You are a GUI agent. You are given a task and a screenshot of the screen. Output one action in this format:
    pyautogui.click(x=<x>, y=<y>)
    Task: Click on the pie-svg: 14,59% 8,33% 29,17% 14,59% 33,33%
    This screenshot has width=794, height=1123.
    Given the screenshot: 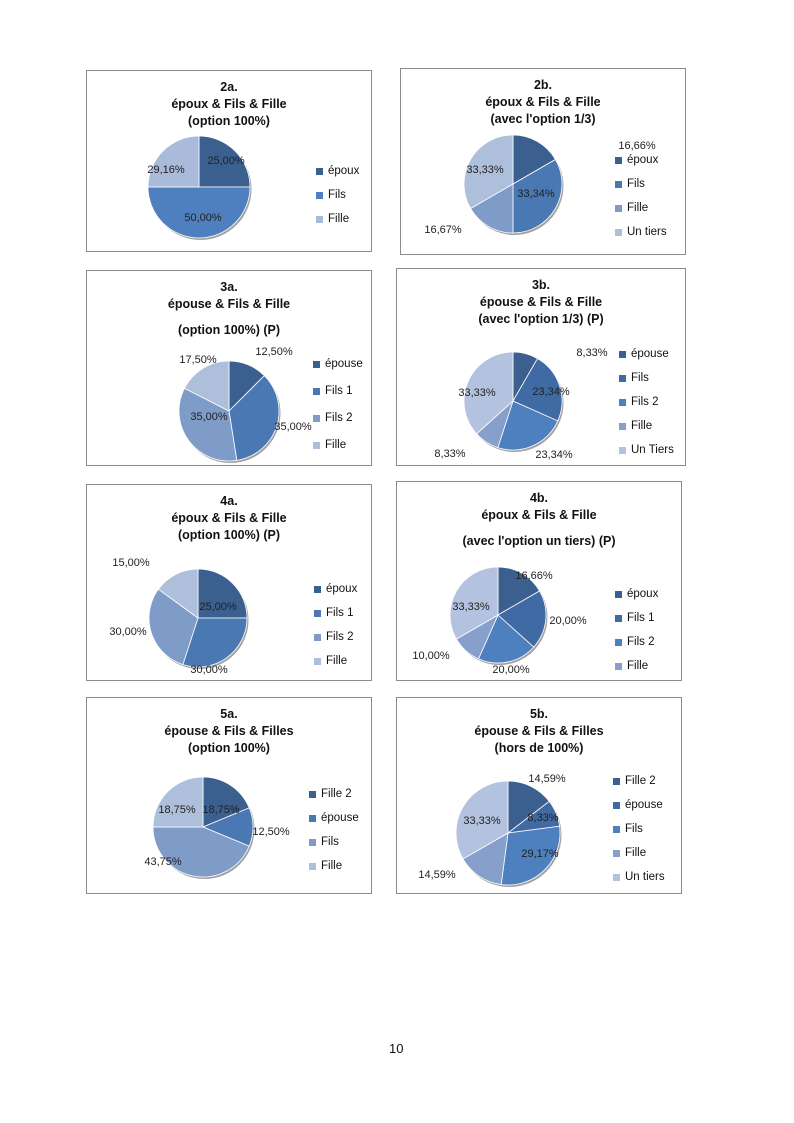 What is the action you would take?
    pyautogui.click(x=492, y=830)
    